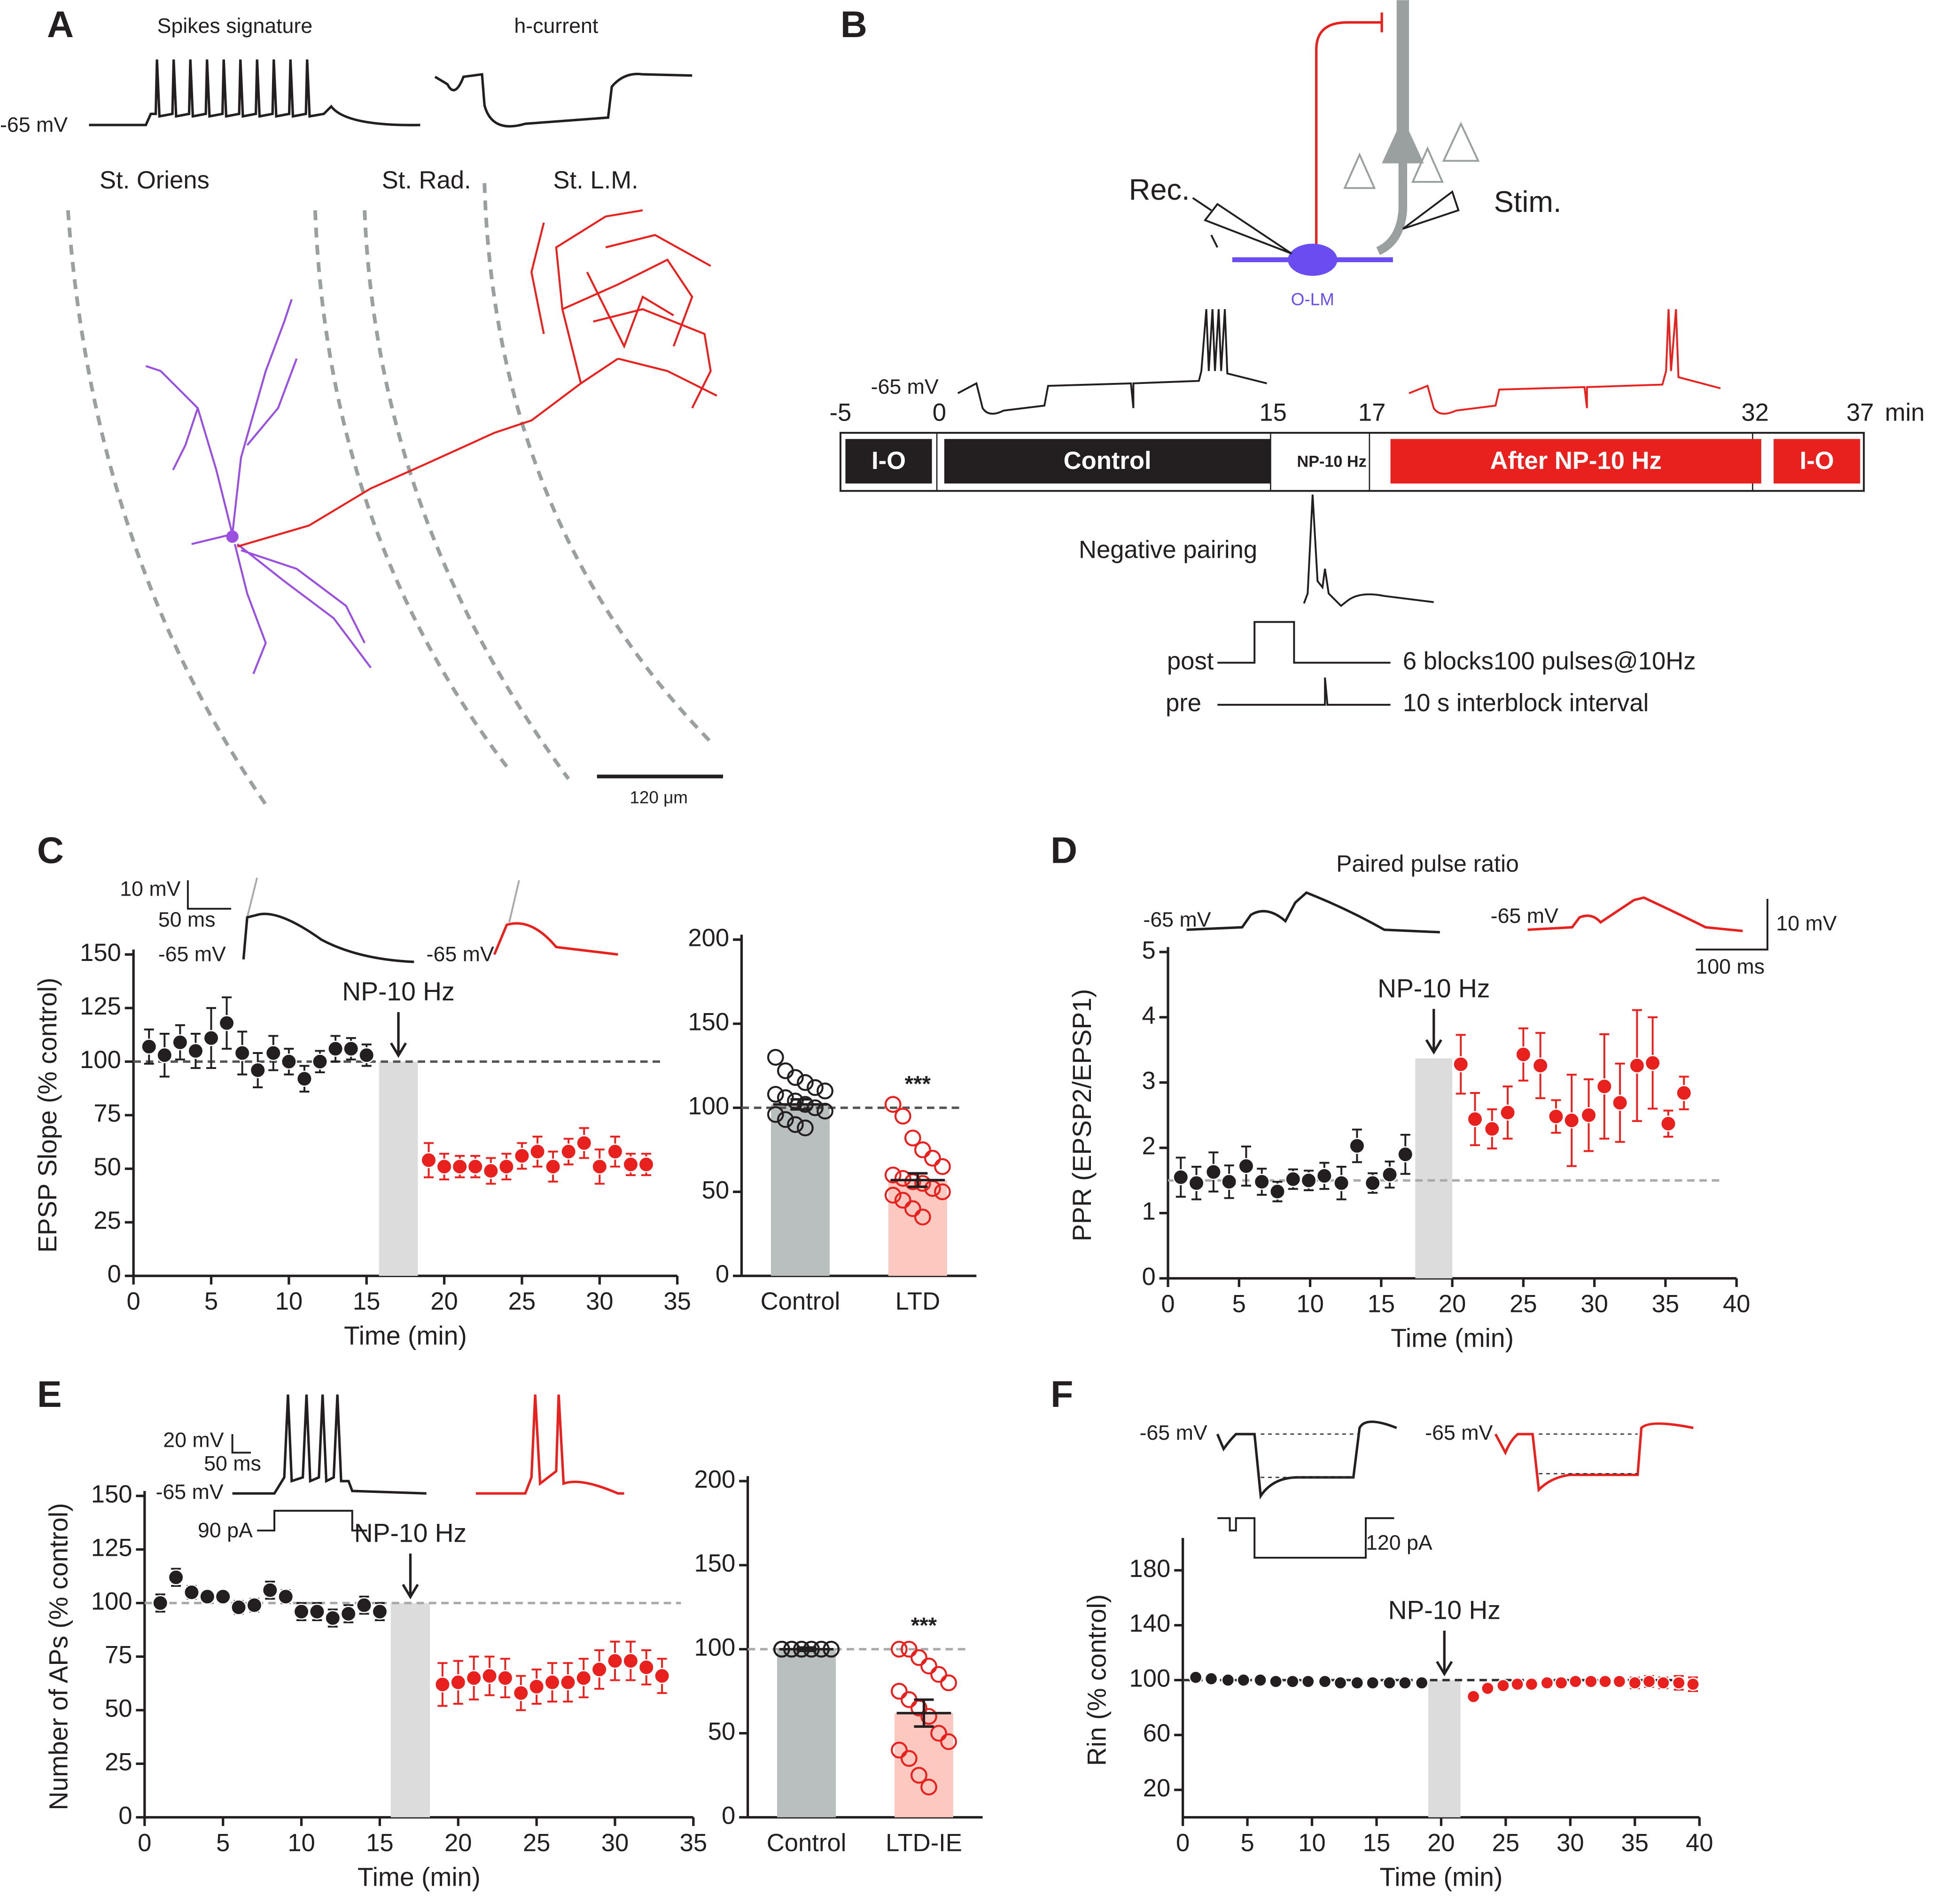 The height and width of the screenshot is (1904, 1938). What do you see at coordinates (716, 1190) in the screenshot?
I see `y-tick-label: 50` at bounding box center [716, 1190].